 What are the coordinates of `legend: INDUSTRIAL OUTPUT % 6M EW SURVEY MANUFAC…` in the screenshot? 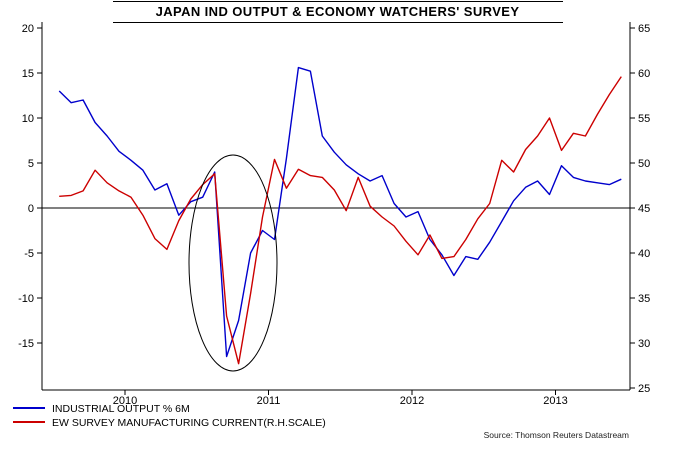 It's located at (169, 416).